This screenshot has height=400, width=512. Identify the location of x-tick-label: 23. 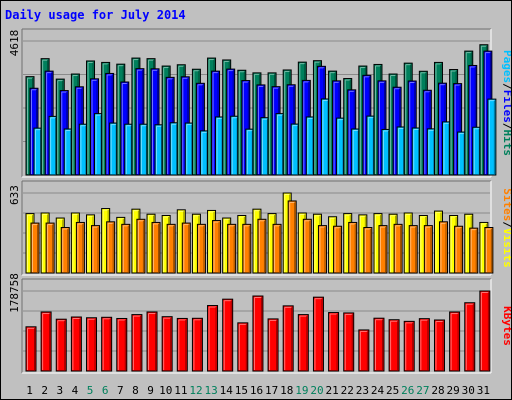
(362, 390).